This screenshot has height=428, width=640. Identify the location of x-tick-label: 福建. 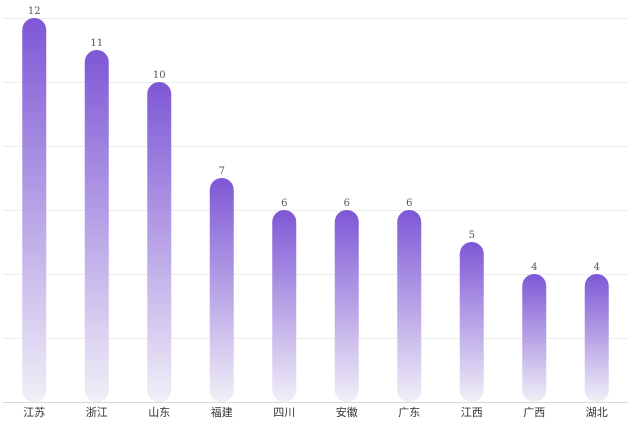
(222, 412).